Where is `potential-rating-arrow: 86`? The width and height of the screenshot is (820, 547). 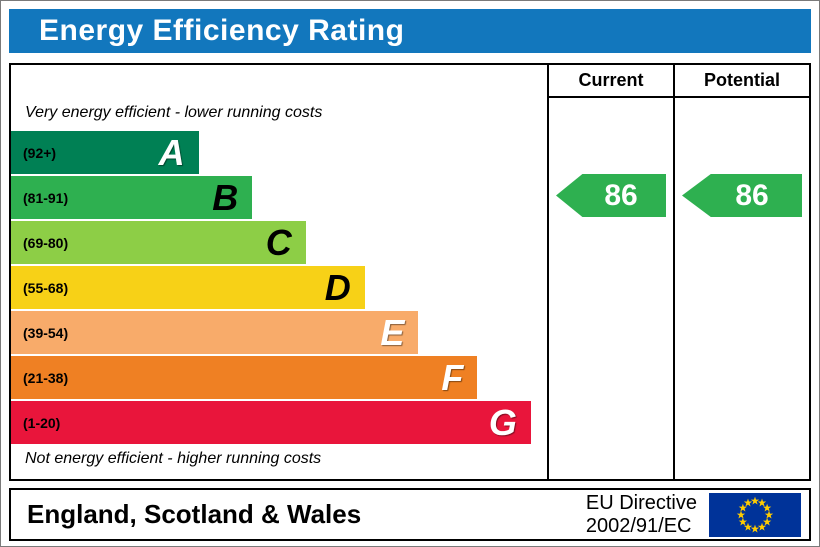 potential-rating-arrow: 86 is located at coordinates (742, 195).